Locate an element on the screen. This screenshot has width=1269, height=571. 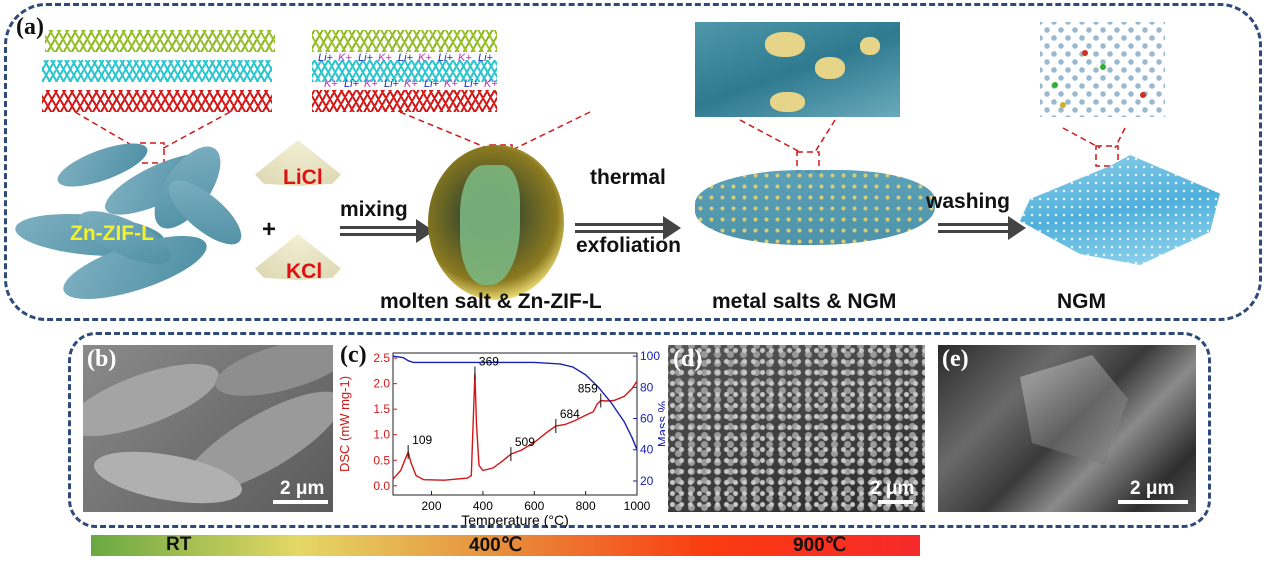
y-left-tick-label: 1.0 is located at coordinates (381, 435).